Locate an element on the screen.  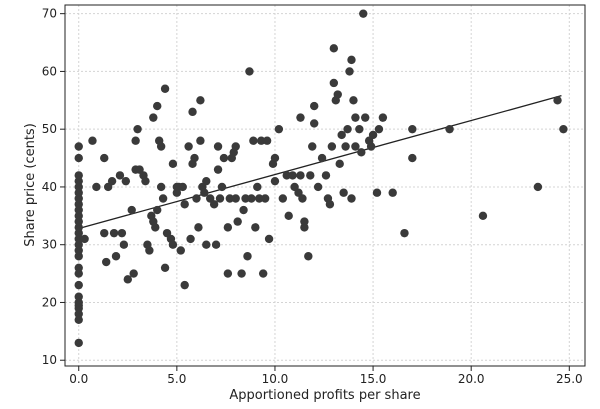
x-tick-label: 15.0 is located at coordinates (373, 379).